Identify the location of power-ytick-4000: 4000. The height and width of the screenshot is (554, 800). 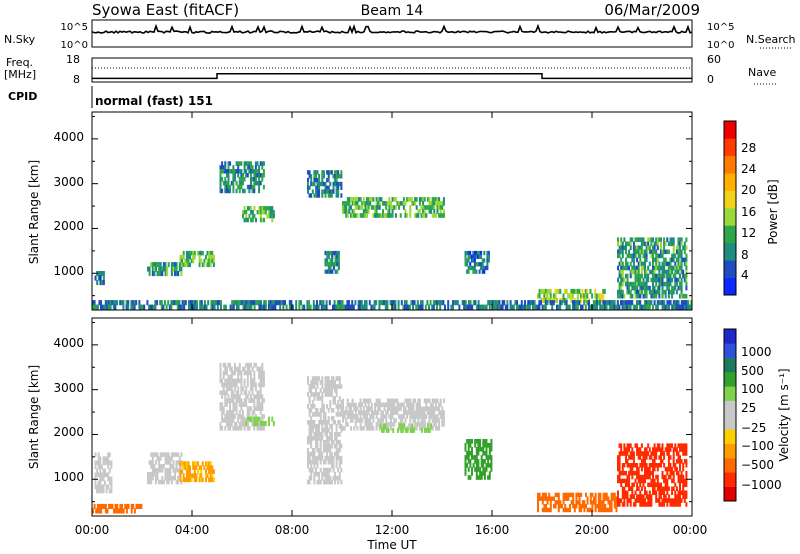
(68, 137).